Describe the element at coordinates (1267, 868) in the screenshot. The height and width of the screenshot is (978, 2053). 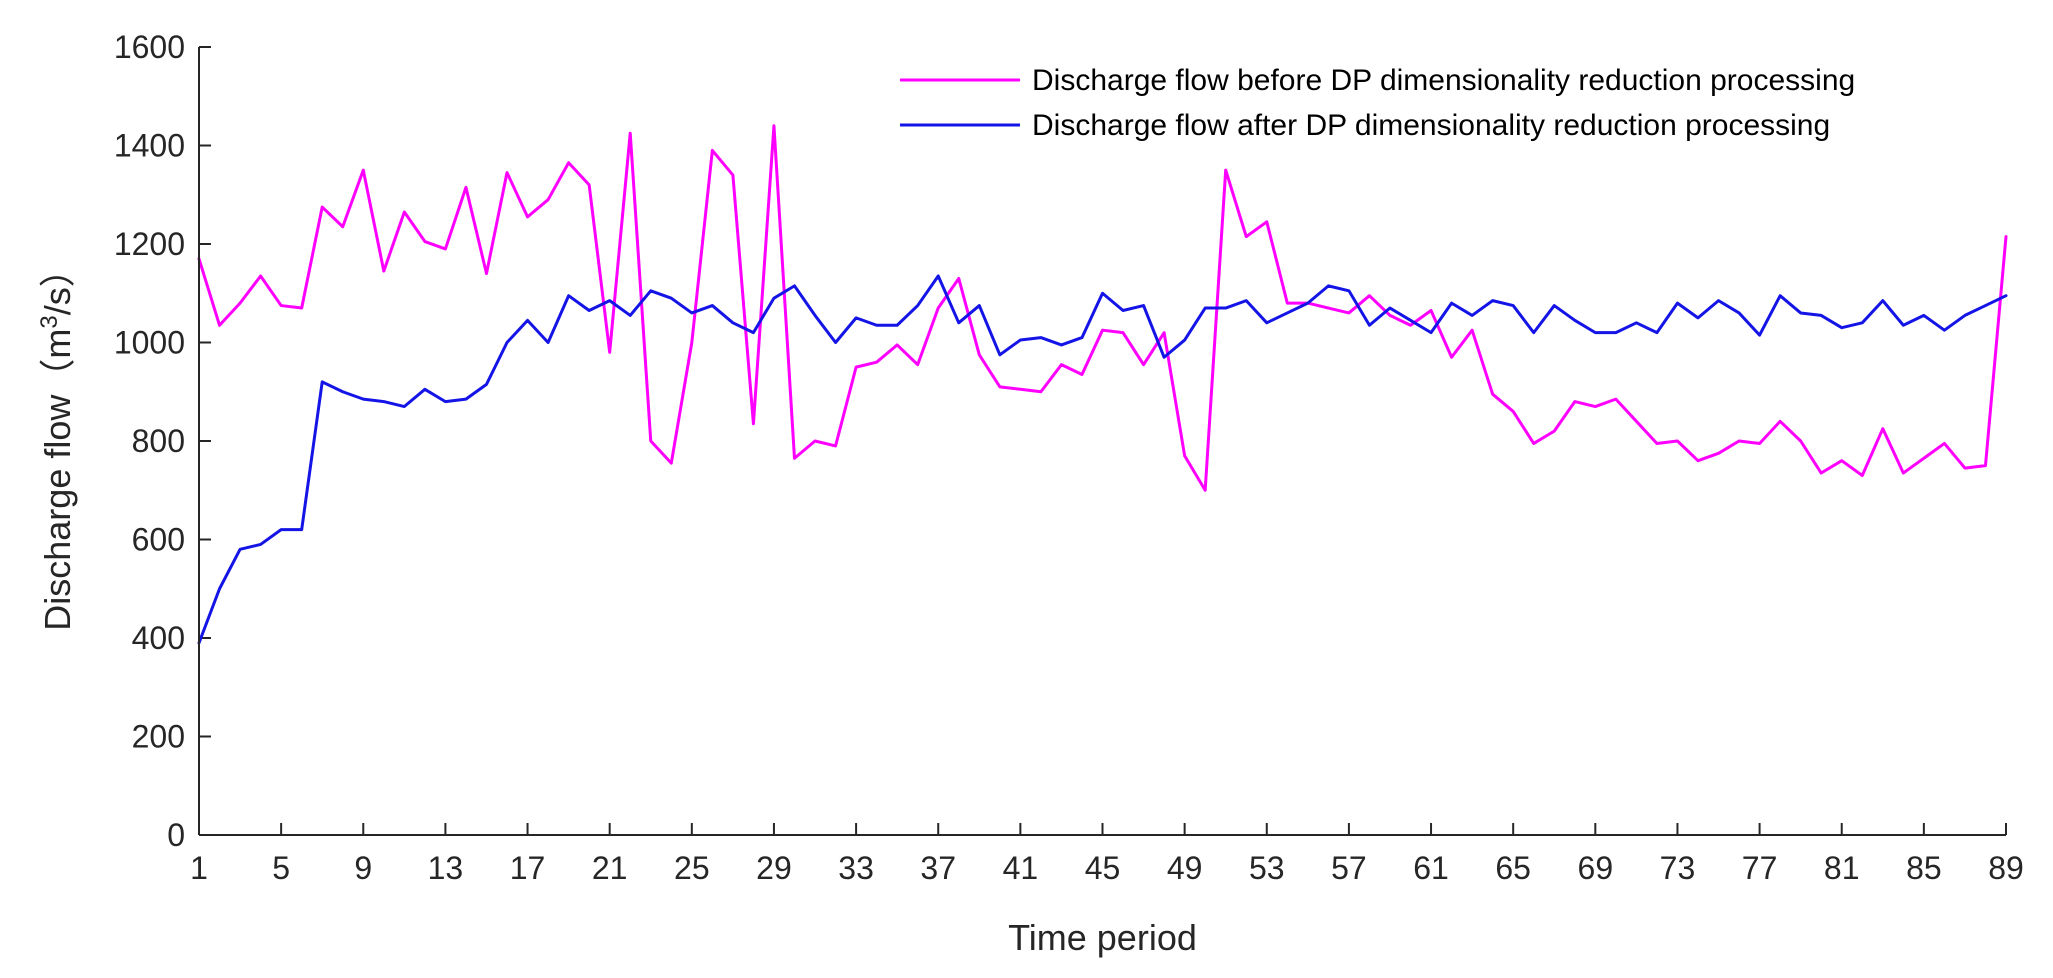
I see `x-tick-label: 53` at that location.